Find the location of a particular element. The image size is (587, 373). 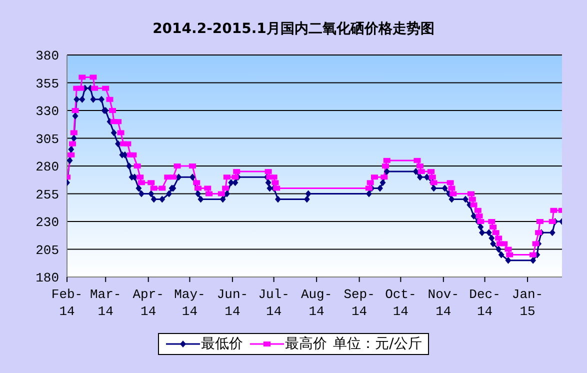

x-tick-label: May-14 is located at coordinates (190, 303).